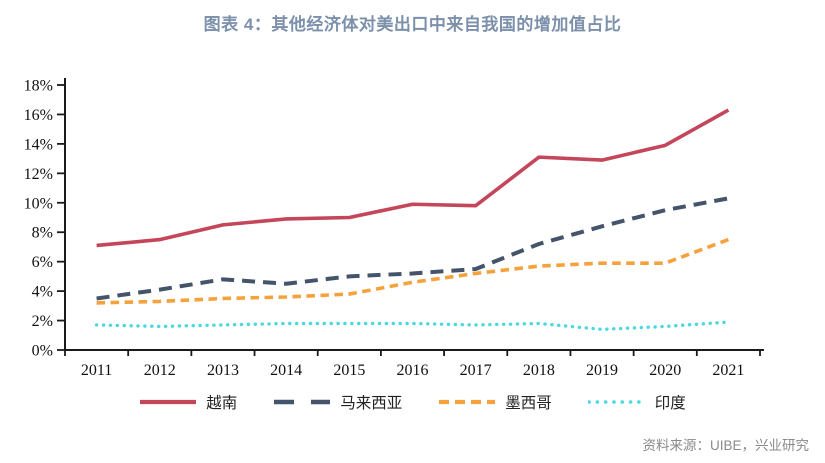 Image resolution: width=825 pixels, height=463 pixels. What do you see at coordinates (42, 292) in the screenshot?
I see `y-axis-tick-label: 4%` at bounding box center [42, 292].